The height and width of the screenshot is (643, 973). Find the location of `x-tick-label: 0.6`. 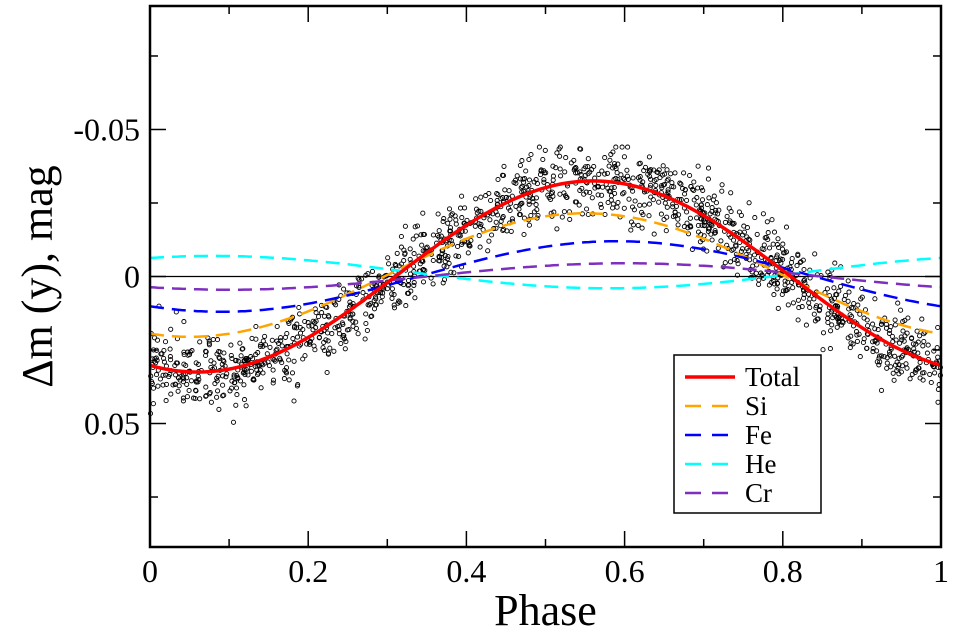

x-tick-label: 0.6 is located at coordinates (625, 571).